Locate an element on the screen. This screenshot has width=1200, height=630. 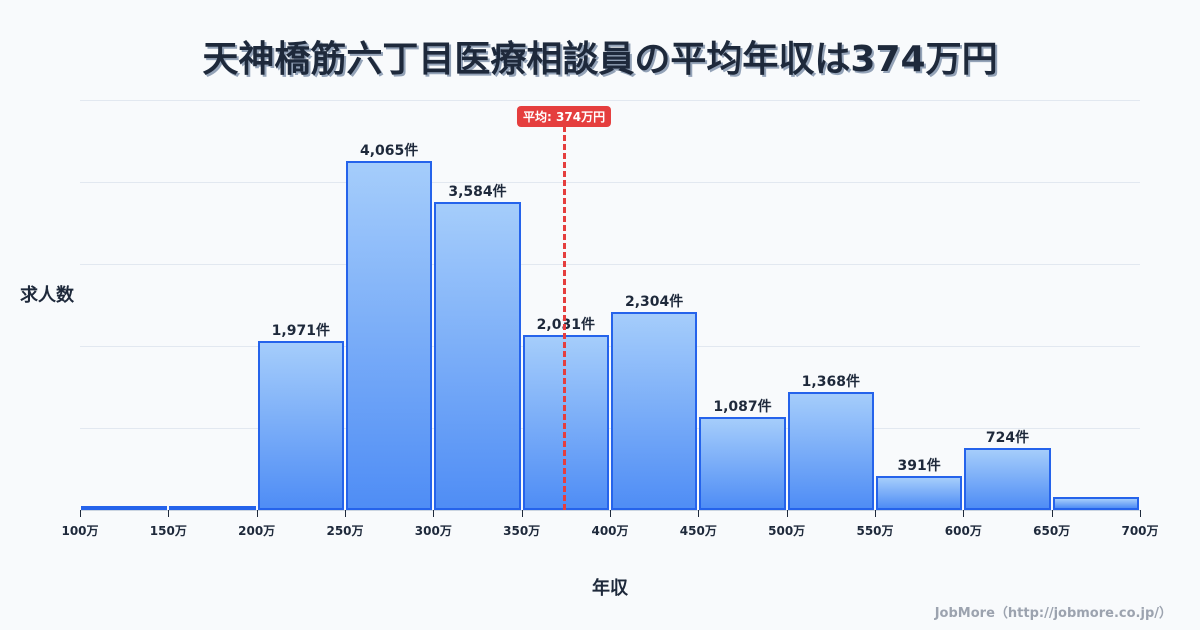
x-axis-label: 年収 is located at coordinates (610, 588).